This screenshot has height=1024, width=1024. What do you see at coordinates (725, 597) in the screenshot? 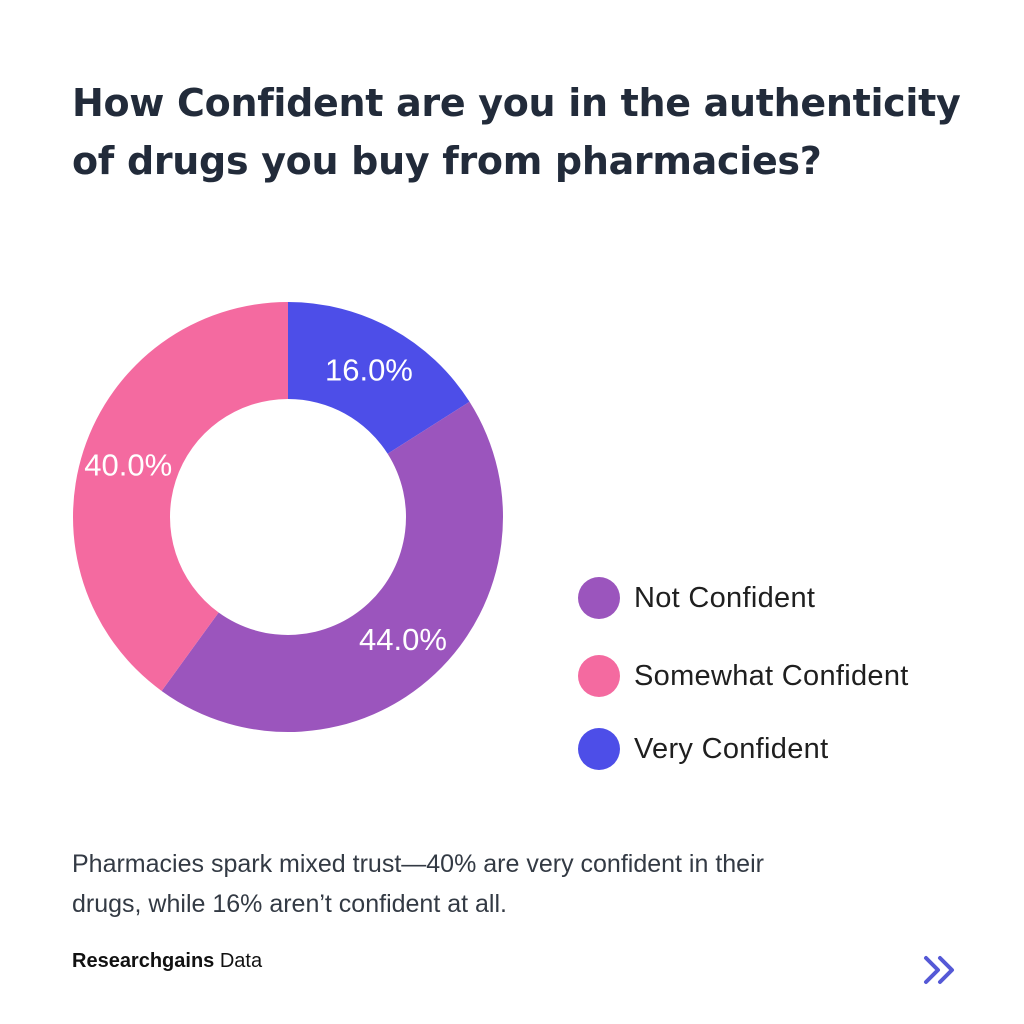
I see `legend-label: Not Confident` at bounding box center [725, 597].